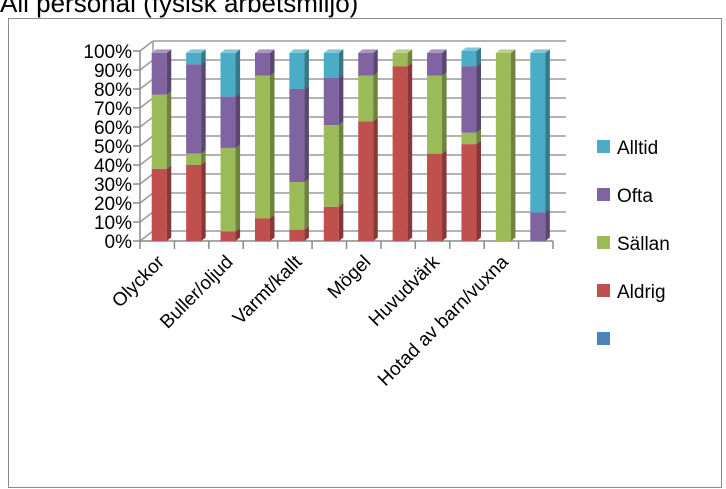 This screenshot has height=489, width=726. Describe the element at coordinates (113, 166) in the screenshot. I see `y-tick-label: 40%` at that location.